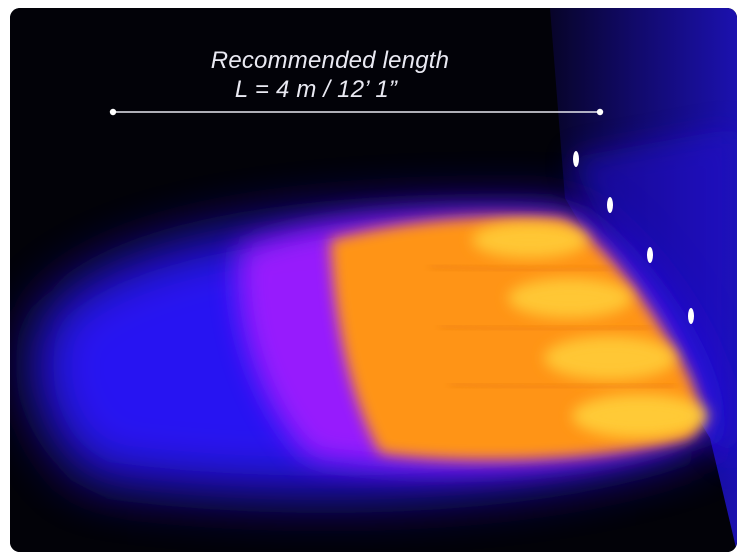 The height and width of the screenshot is (552, 737). I want to click on annotation-title: Recommended length, so click(330, 60).